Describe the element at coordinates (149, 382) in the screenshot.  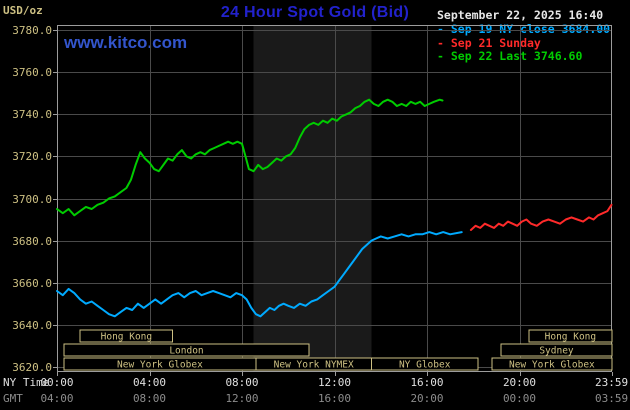
I see `ny-tick-label: 04:00` at that location.